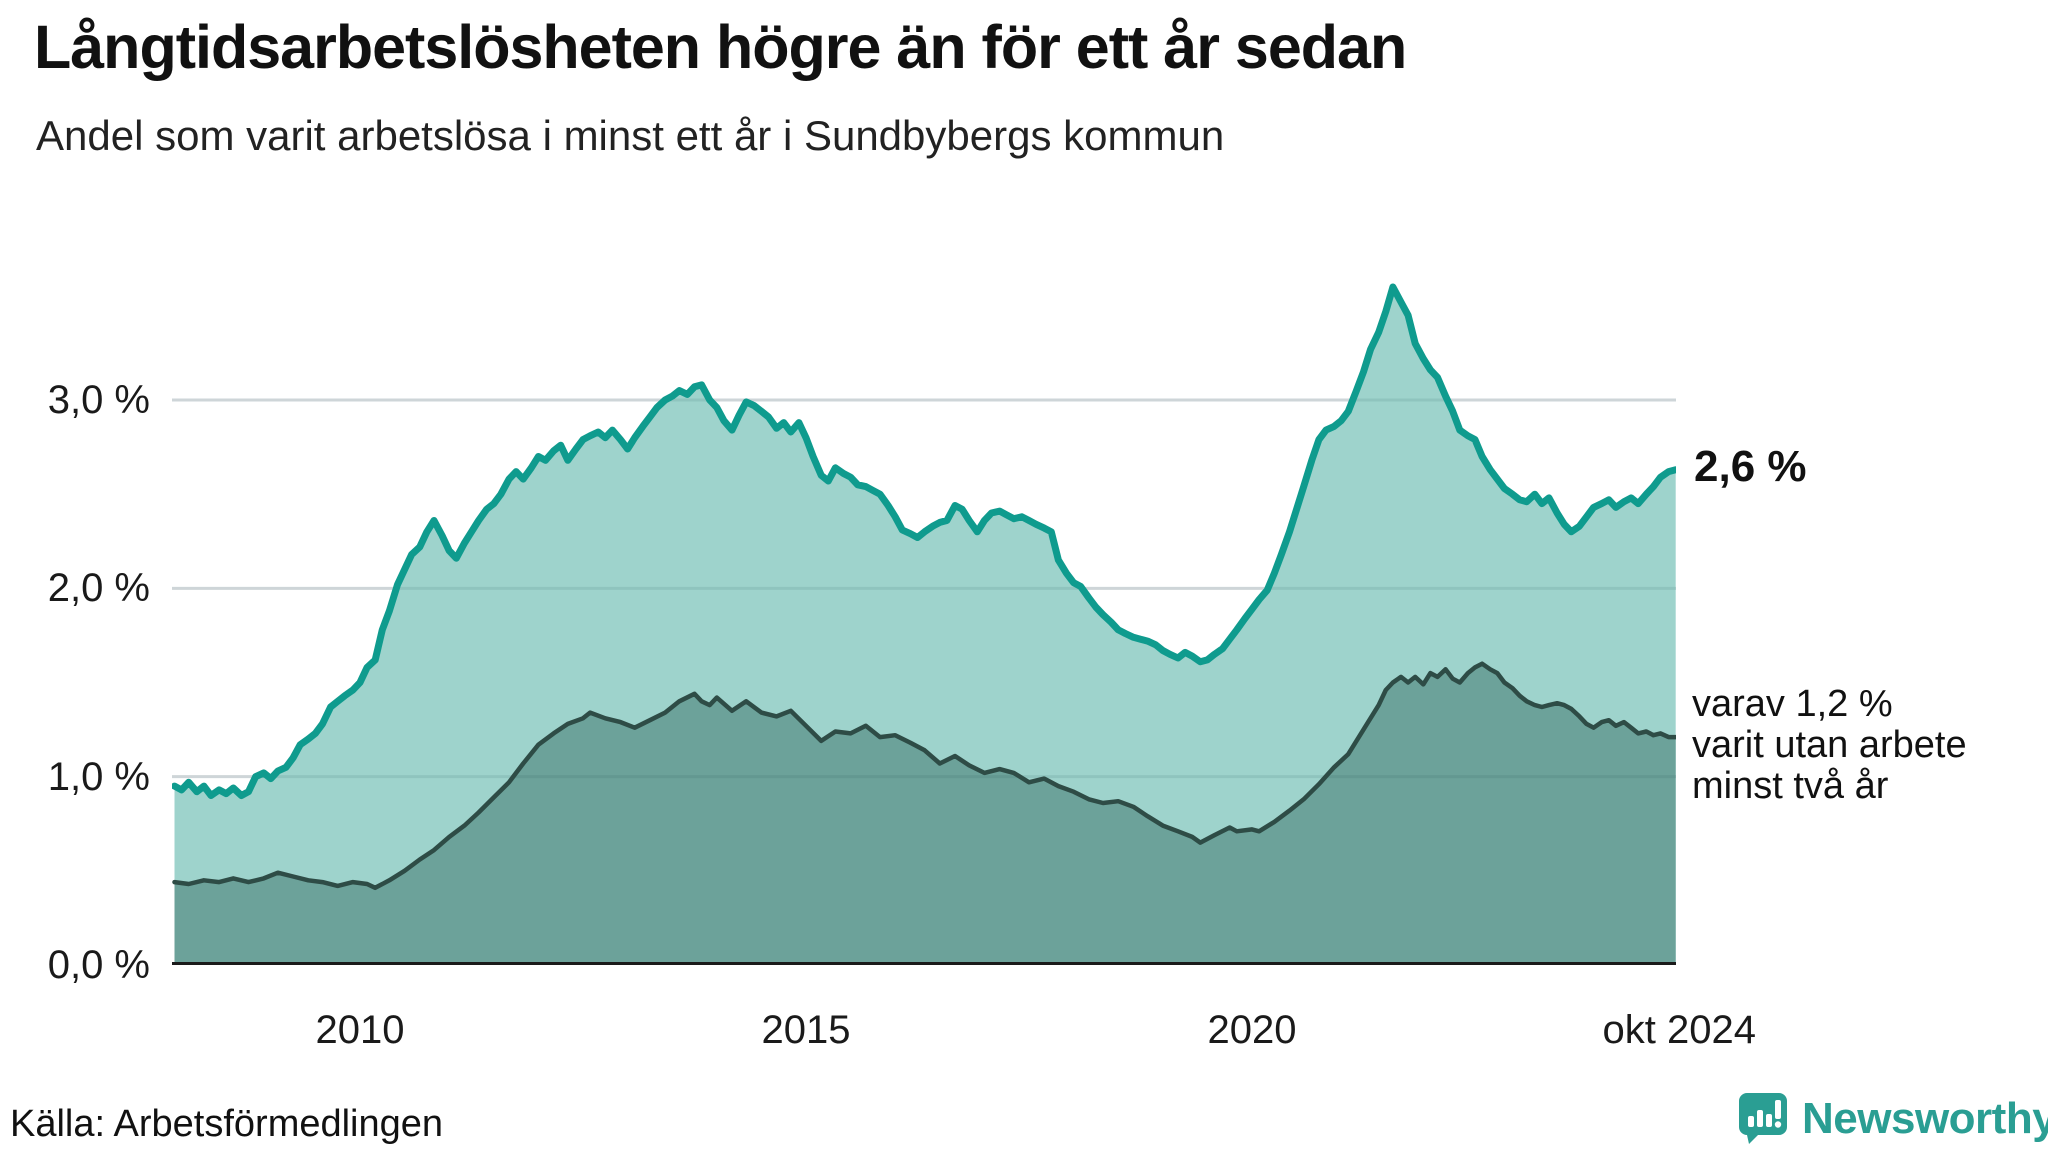 This screenshot has width=2048, height=1152. I want to click on two-year-annotation-line3: minst två år, so click(1790, 786).